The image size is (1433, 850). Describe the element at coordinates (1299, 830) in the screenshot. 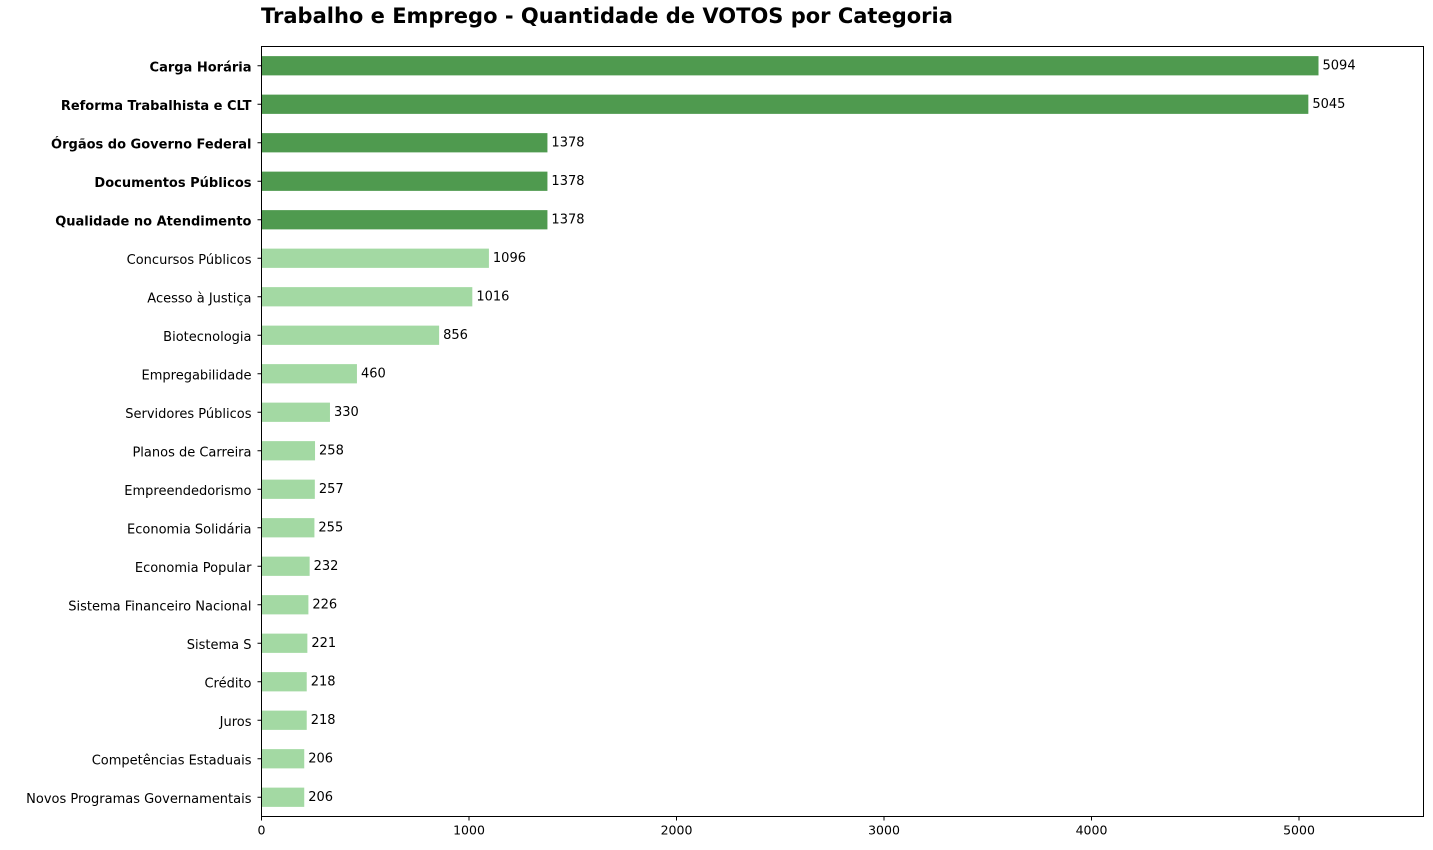

I see `x-tick-label: 5000` at that location.